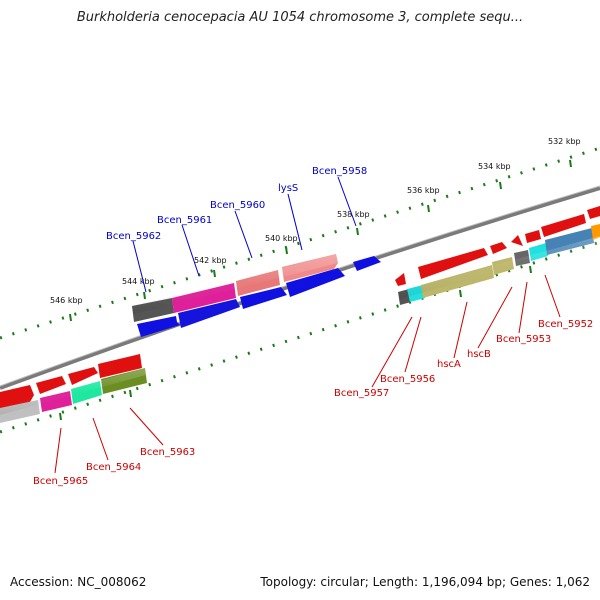  Describe the element at coordinates (361, 393) in the screenshot. I see `gene-label-bcen-5957: Bcen_5957` at that location.